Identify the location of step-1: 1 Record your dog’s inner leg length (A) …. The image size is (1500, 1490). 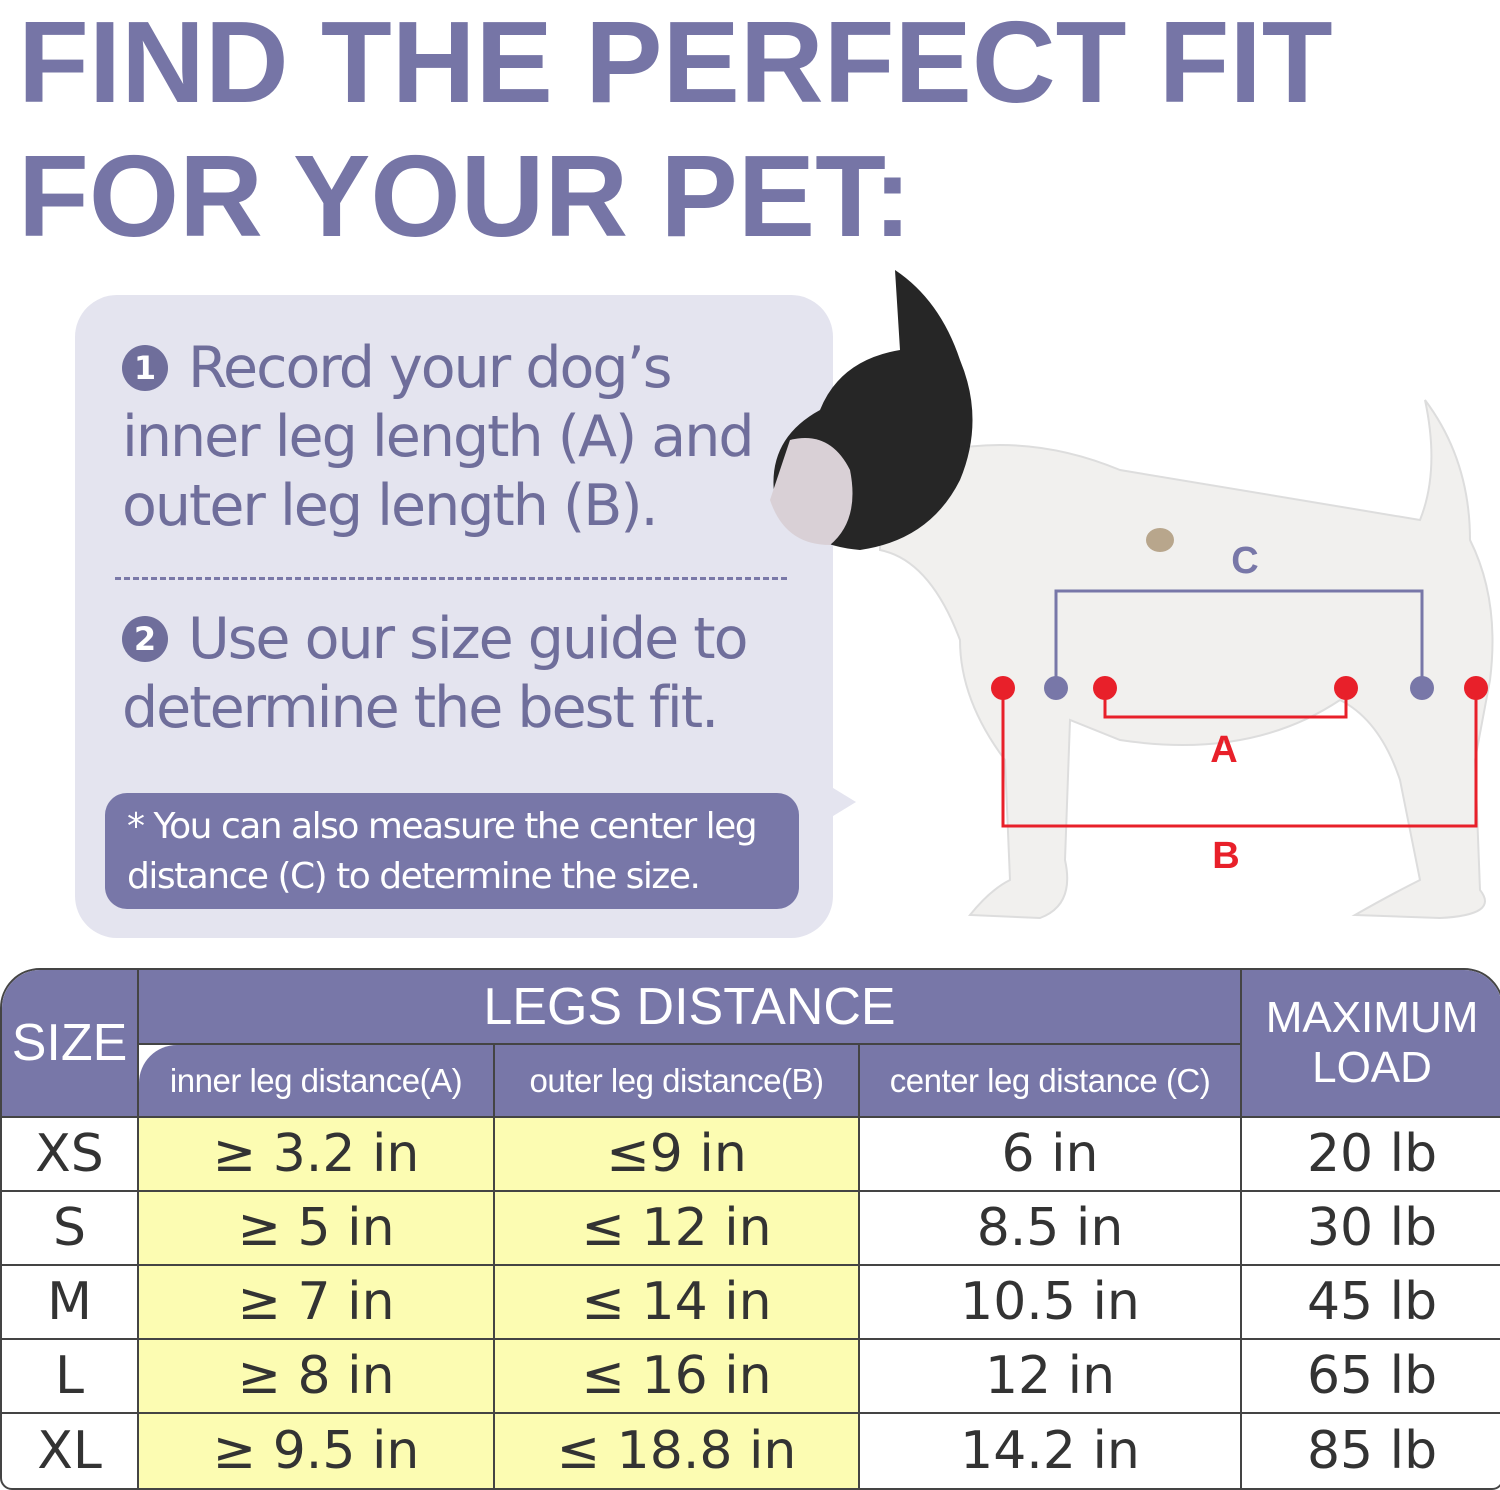
(462, 437).